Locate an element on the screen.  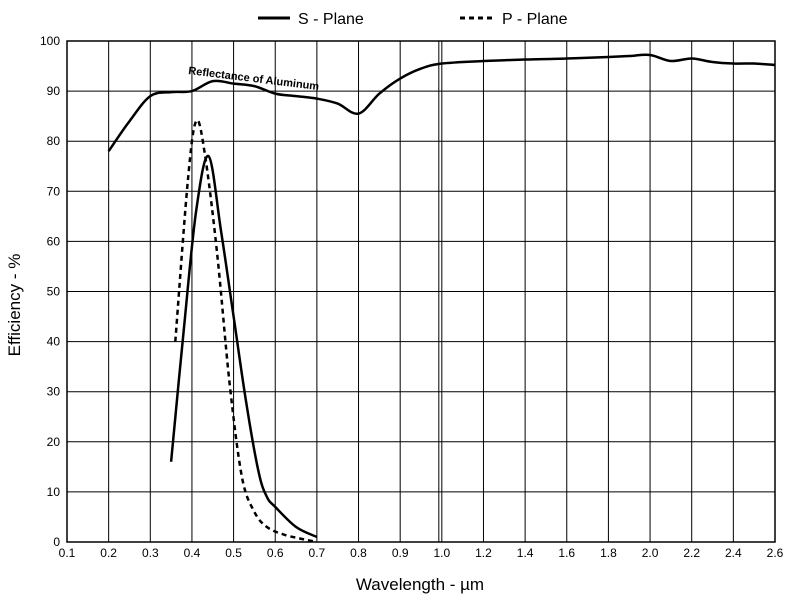
x-tick-label: 1.0 is located at coordinates (441, 553).